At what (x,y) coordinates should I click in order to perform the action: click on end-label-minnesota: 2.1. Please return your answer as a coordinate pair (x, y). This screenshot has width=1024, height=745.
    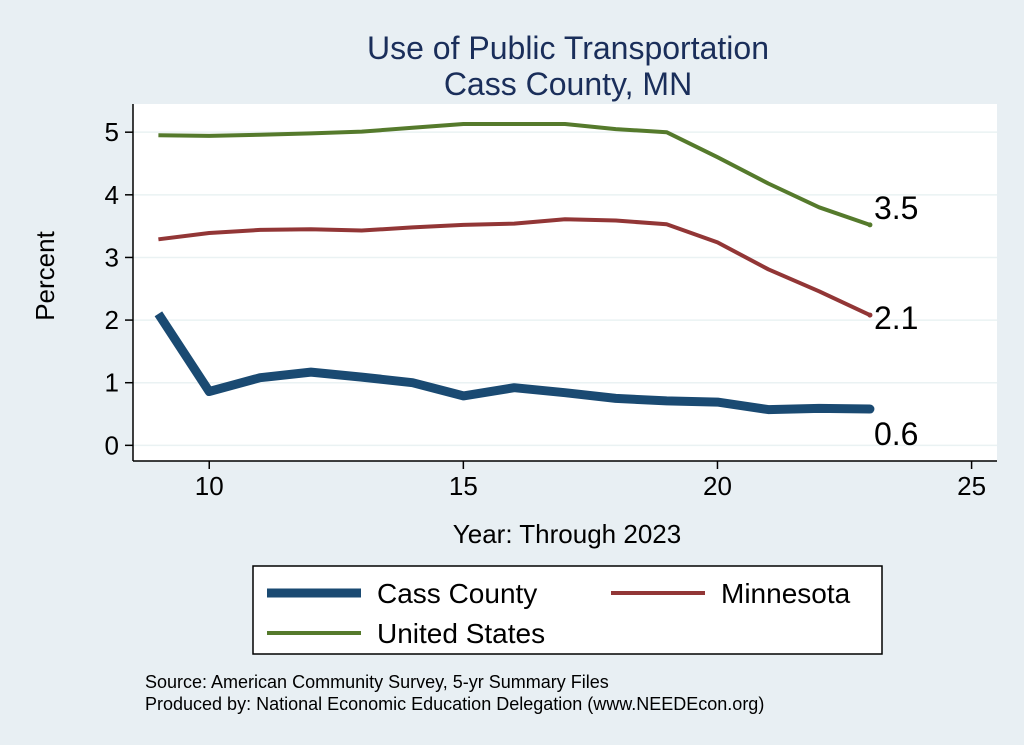
    Looking at the image, I should click on (896, 318).